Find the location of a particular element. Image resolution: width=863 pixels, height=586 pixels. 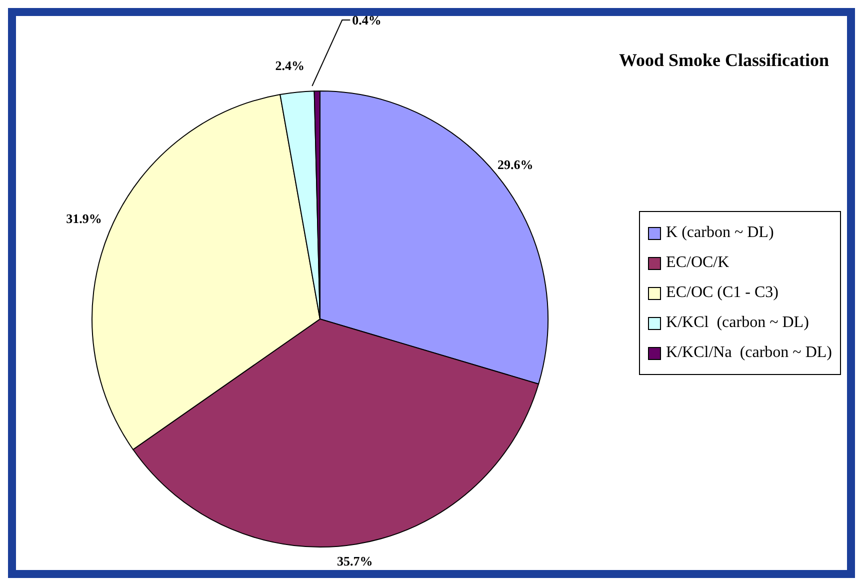

legend-label: EC/OC/K is located at coordinates (698, 263).